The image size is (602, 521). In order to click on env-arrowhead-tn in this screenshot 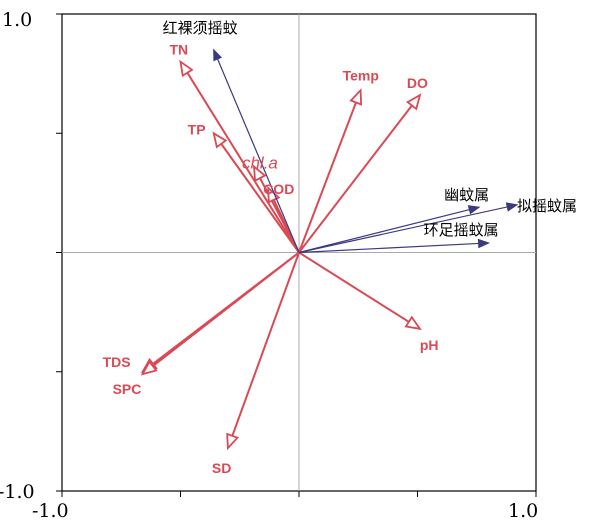, I will do `click(186, 68)`.